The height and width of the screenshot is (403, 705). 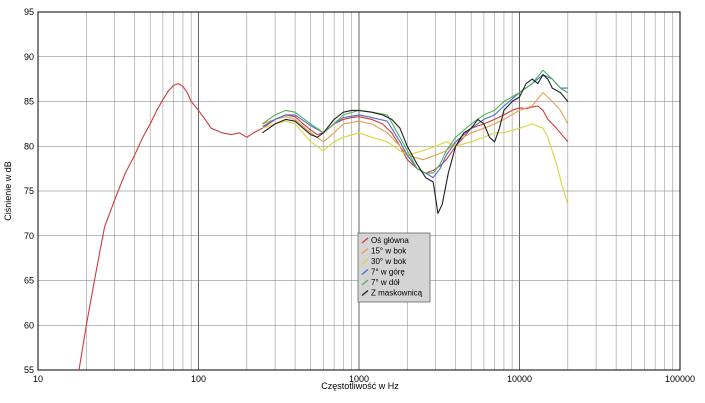 What do you see at coordinates (385, 282) in the screenshot?
I see `legend-entry: 7° w dół` at bounding box center [385, 282].